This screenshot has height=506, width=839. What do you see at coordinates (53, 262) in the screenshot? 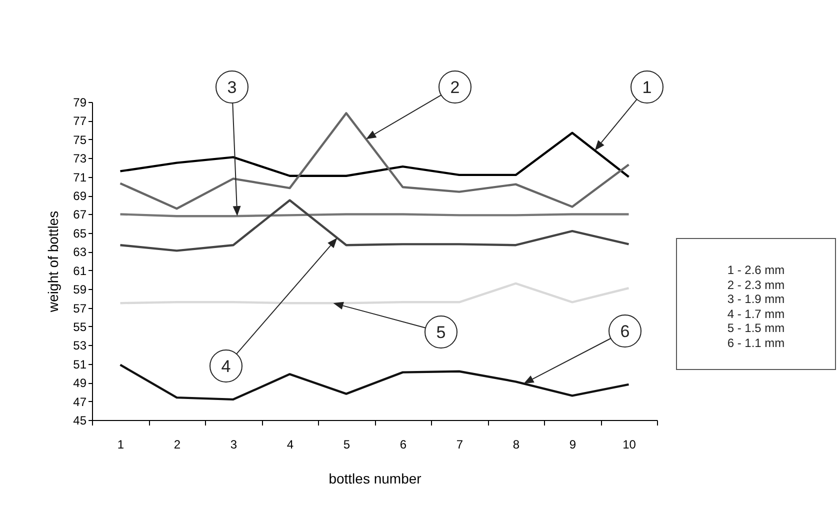
I see `y-axis-title: weight of bottles` at bounding box center [53, 262].